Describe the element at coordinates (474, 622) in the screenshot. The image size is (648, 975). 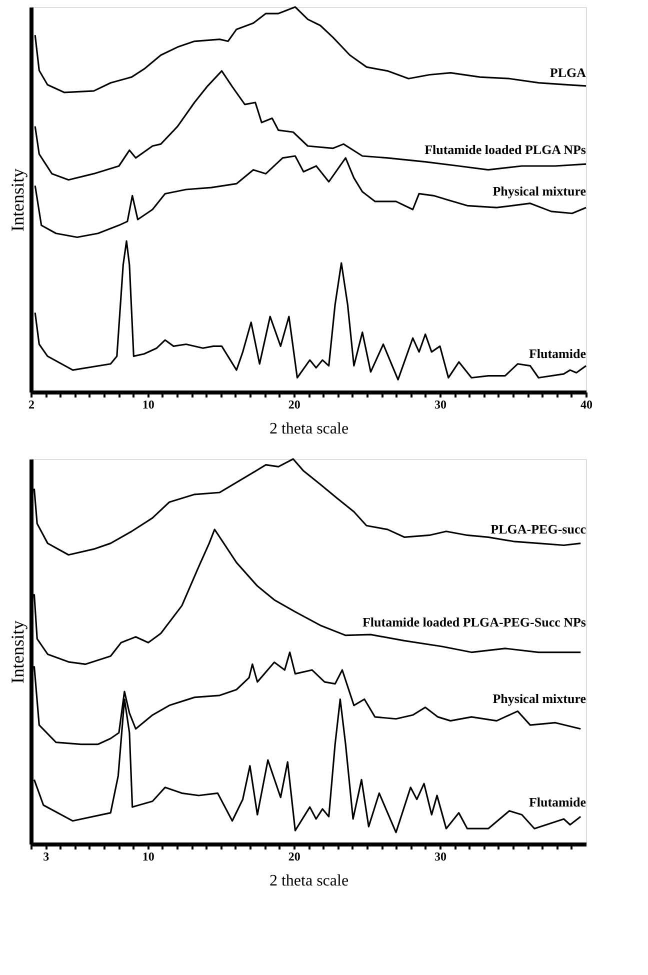
I see `series-label: Flutamide loaded PLGA-PEG-Succ NPs` at that location.